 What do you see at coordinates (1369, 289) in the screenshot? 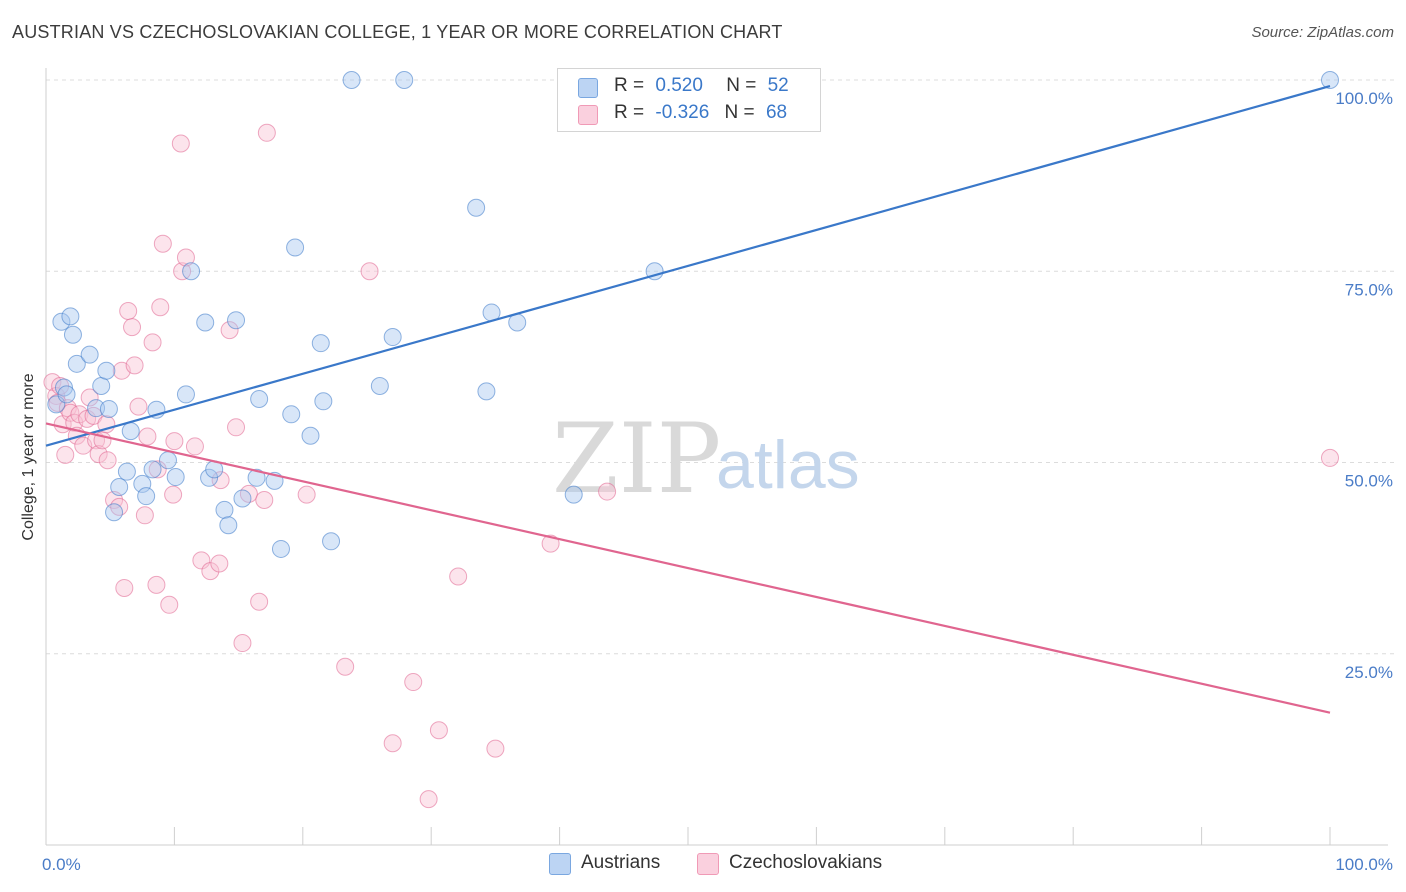
I see `y-tick-label: 75.0%` at bounding box center [1369, 289].